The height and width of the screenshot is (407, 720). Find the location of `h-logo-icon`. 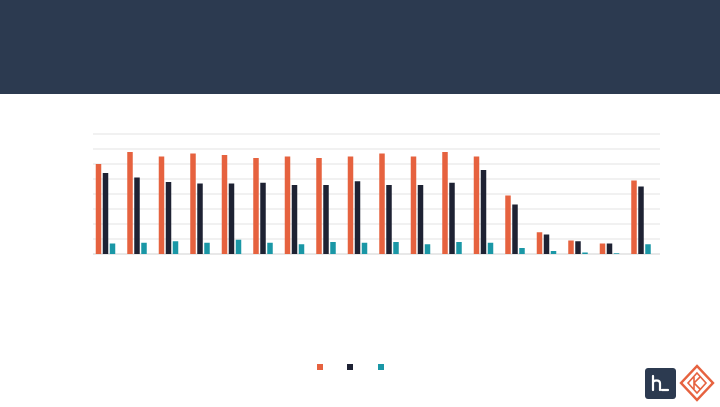

h-logo-icon is located at coordinates (660, 383).